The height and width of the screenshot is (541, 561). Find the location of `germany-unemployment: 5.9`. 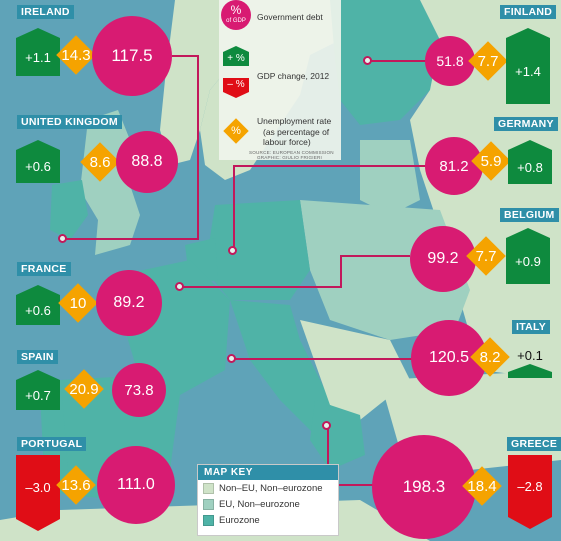

germany-unemployment: 5.9 is located at coordinates (491, 161).